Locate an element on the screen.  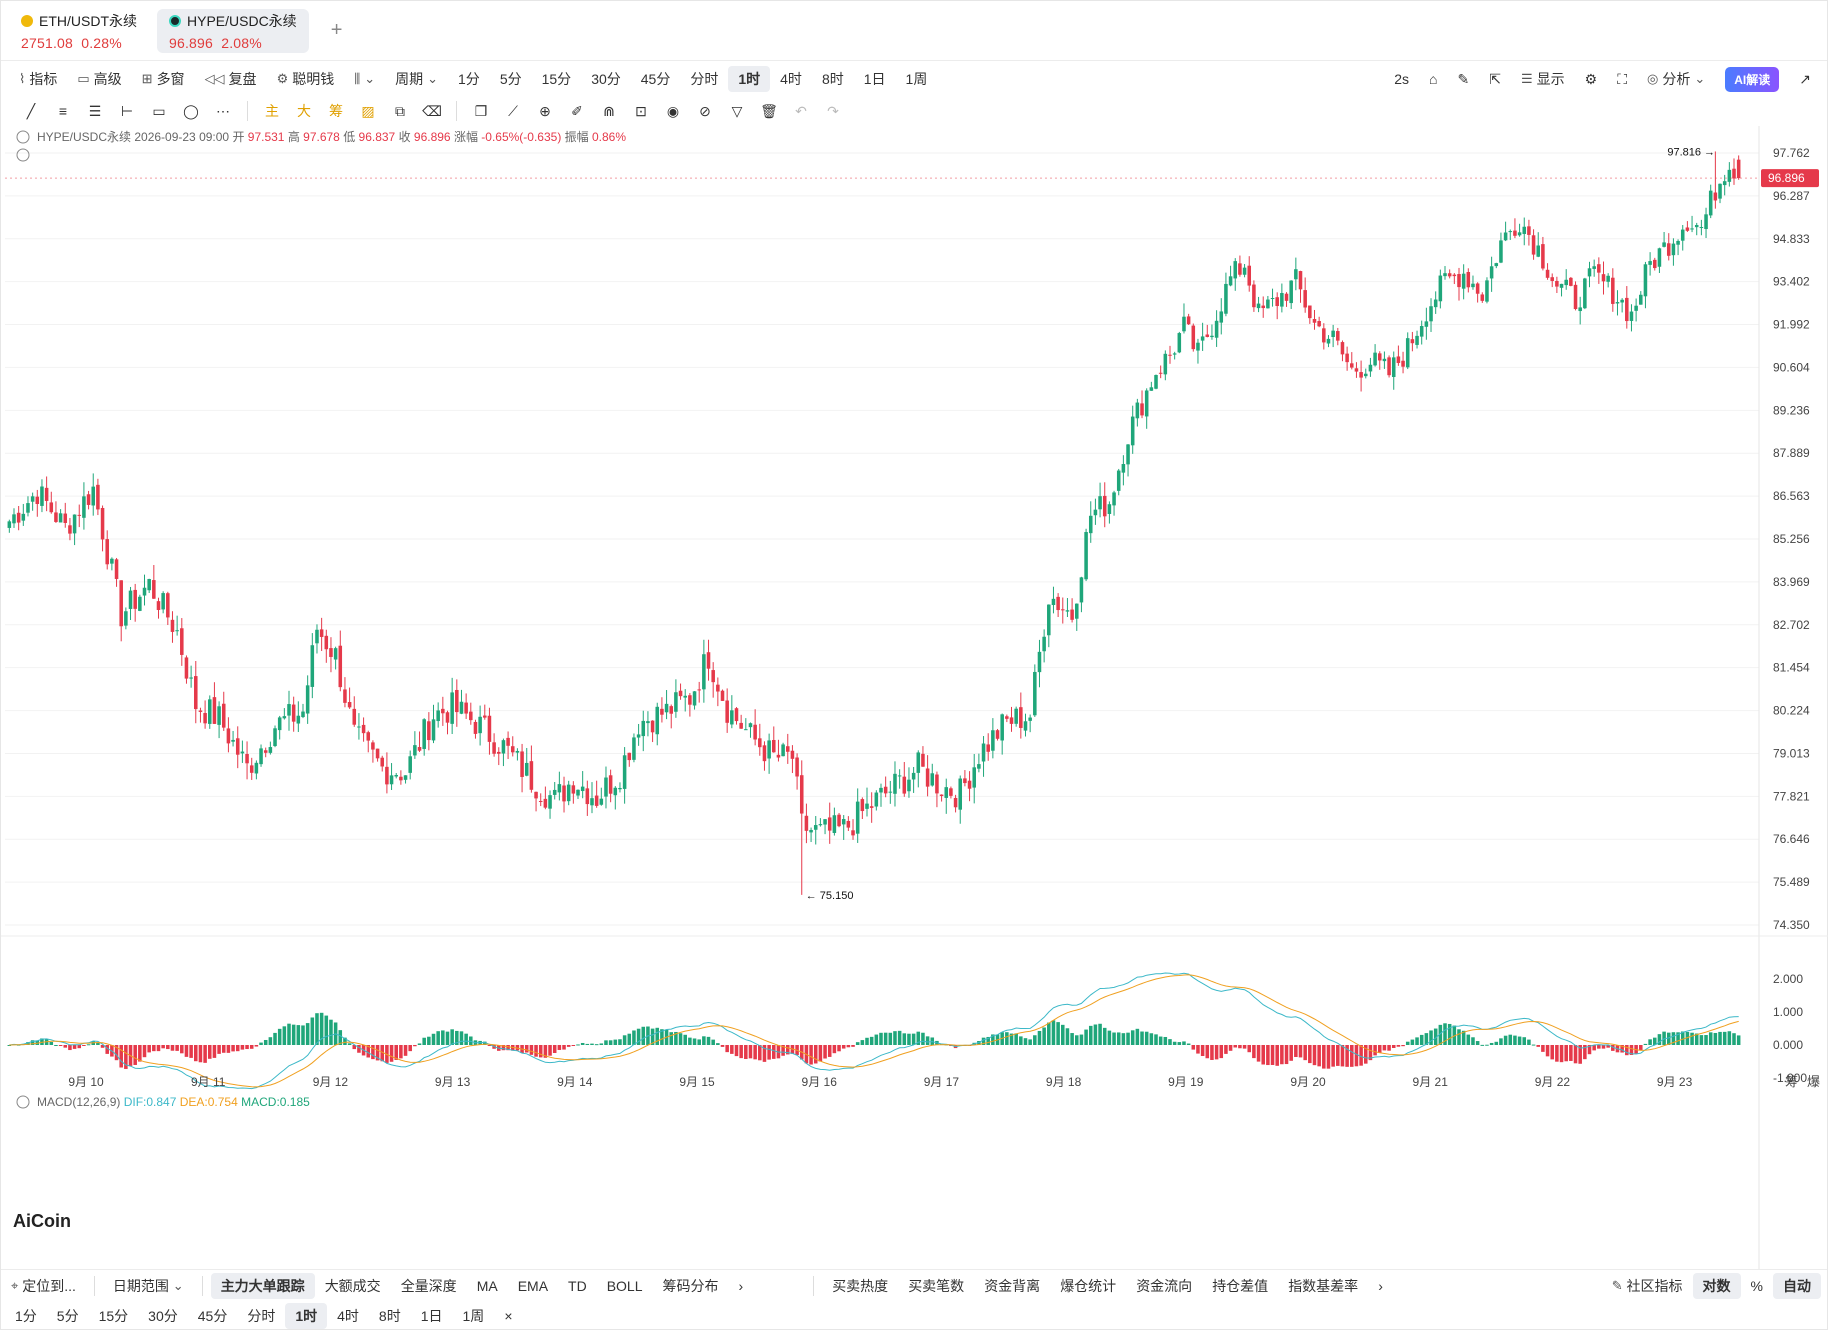
indicator-tab: BOLL is located at coordinates (624, 1285).